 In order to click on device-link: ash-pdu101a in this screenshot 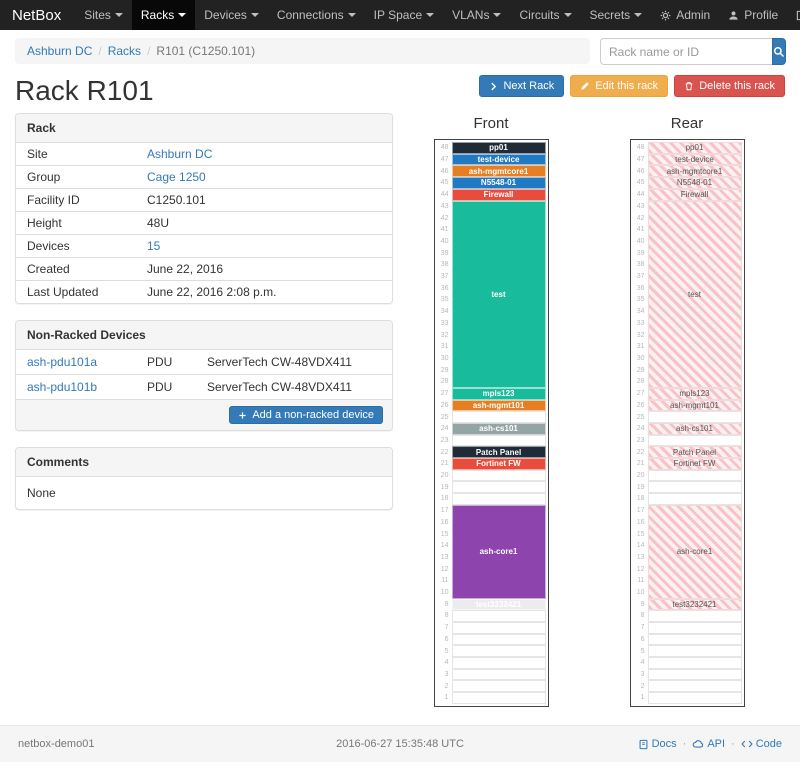, I will do `click(62, 362)`.